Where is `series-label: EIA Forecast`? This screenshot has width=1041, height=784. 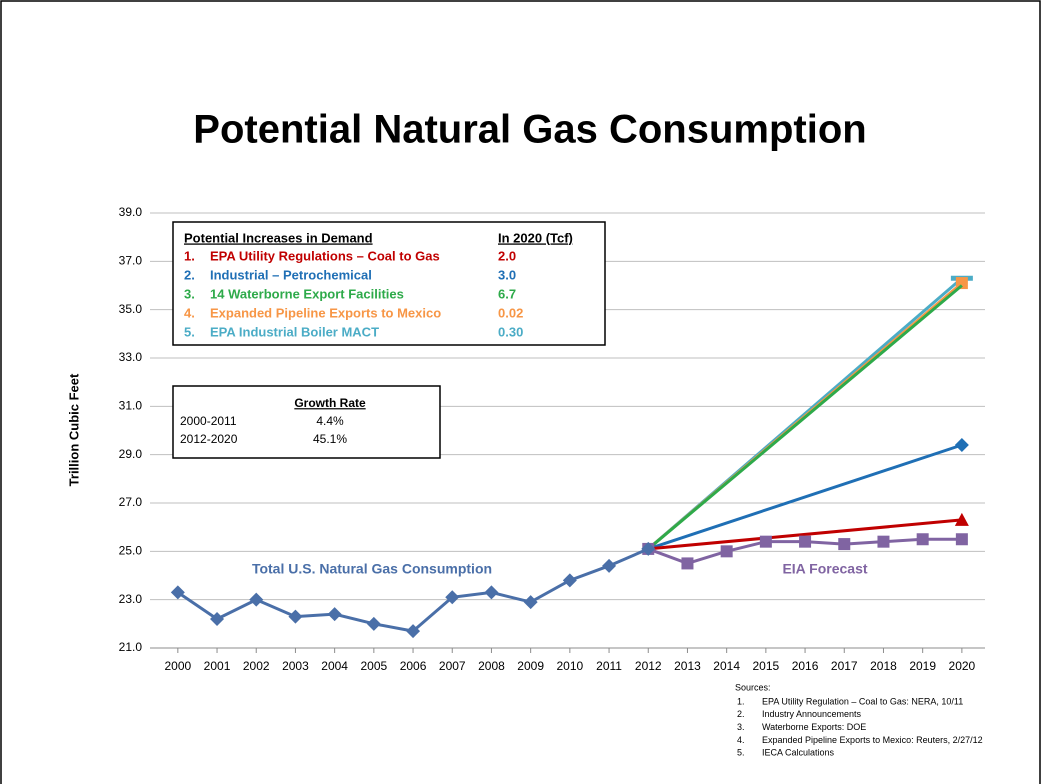
series-label: EIA Forecast is located at coordinates (824, 569).